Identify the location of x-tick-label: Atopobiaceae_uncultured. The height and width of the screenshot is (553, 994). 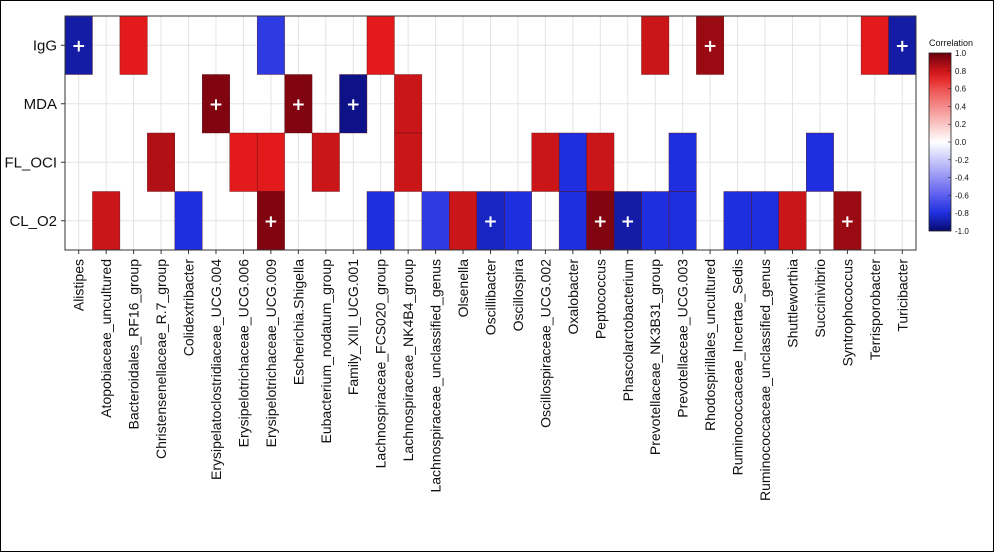
(106, 338).